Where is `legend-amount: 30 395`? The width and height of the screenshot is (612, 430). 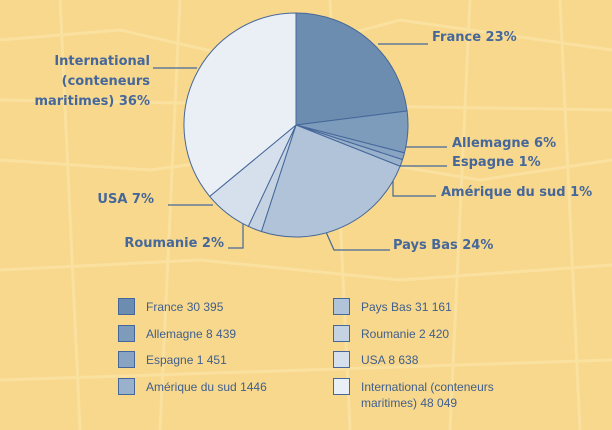
legend-amount: 30 395 is located at coordinates (205, 307).